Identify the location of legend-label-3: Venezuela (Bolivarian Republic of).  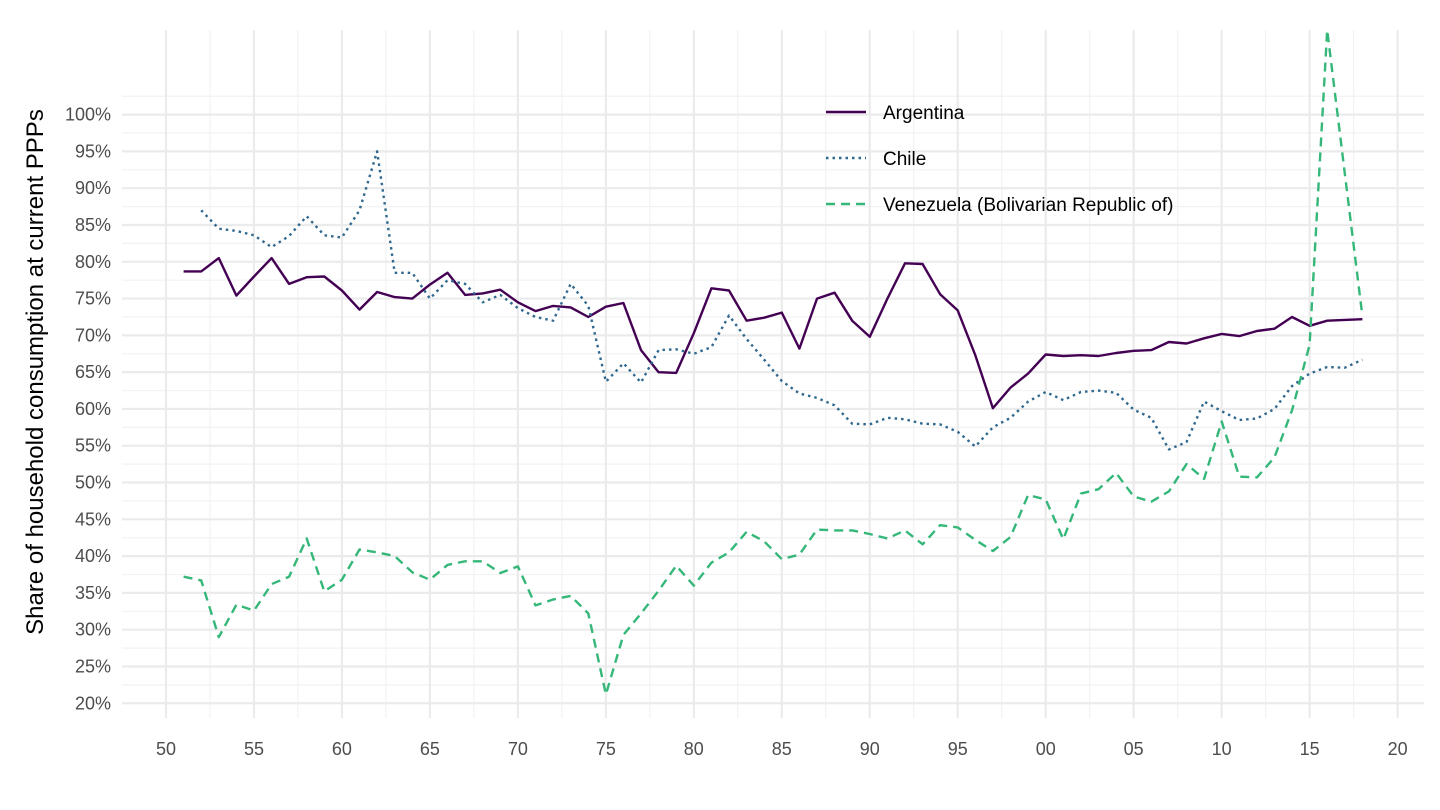
(1028, 205).